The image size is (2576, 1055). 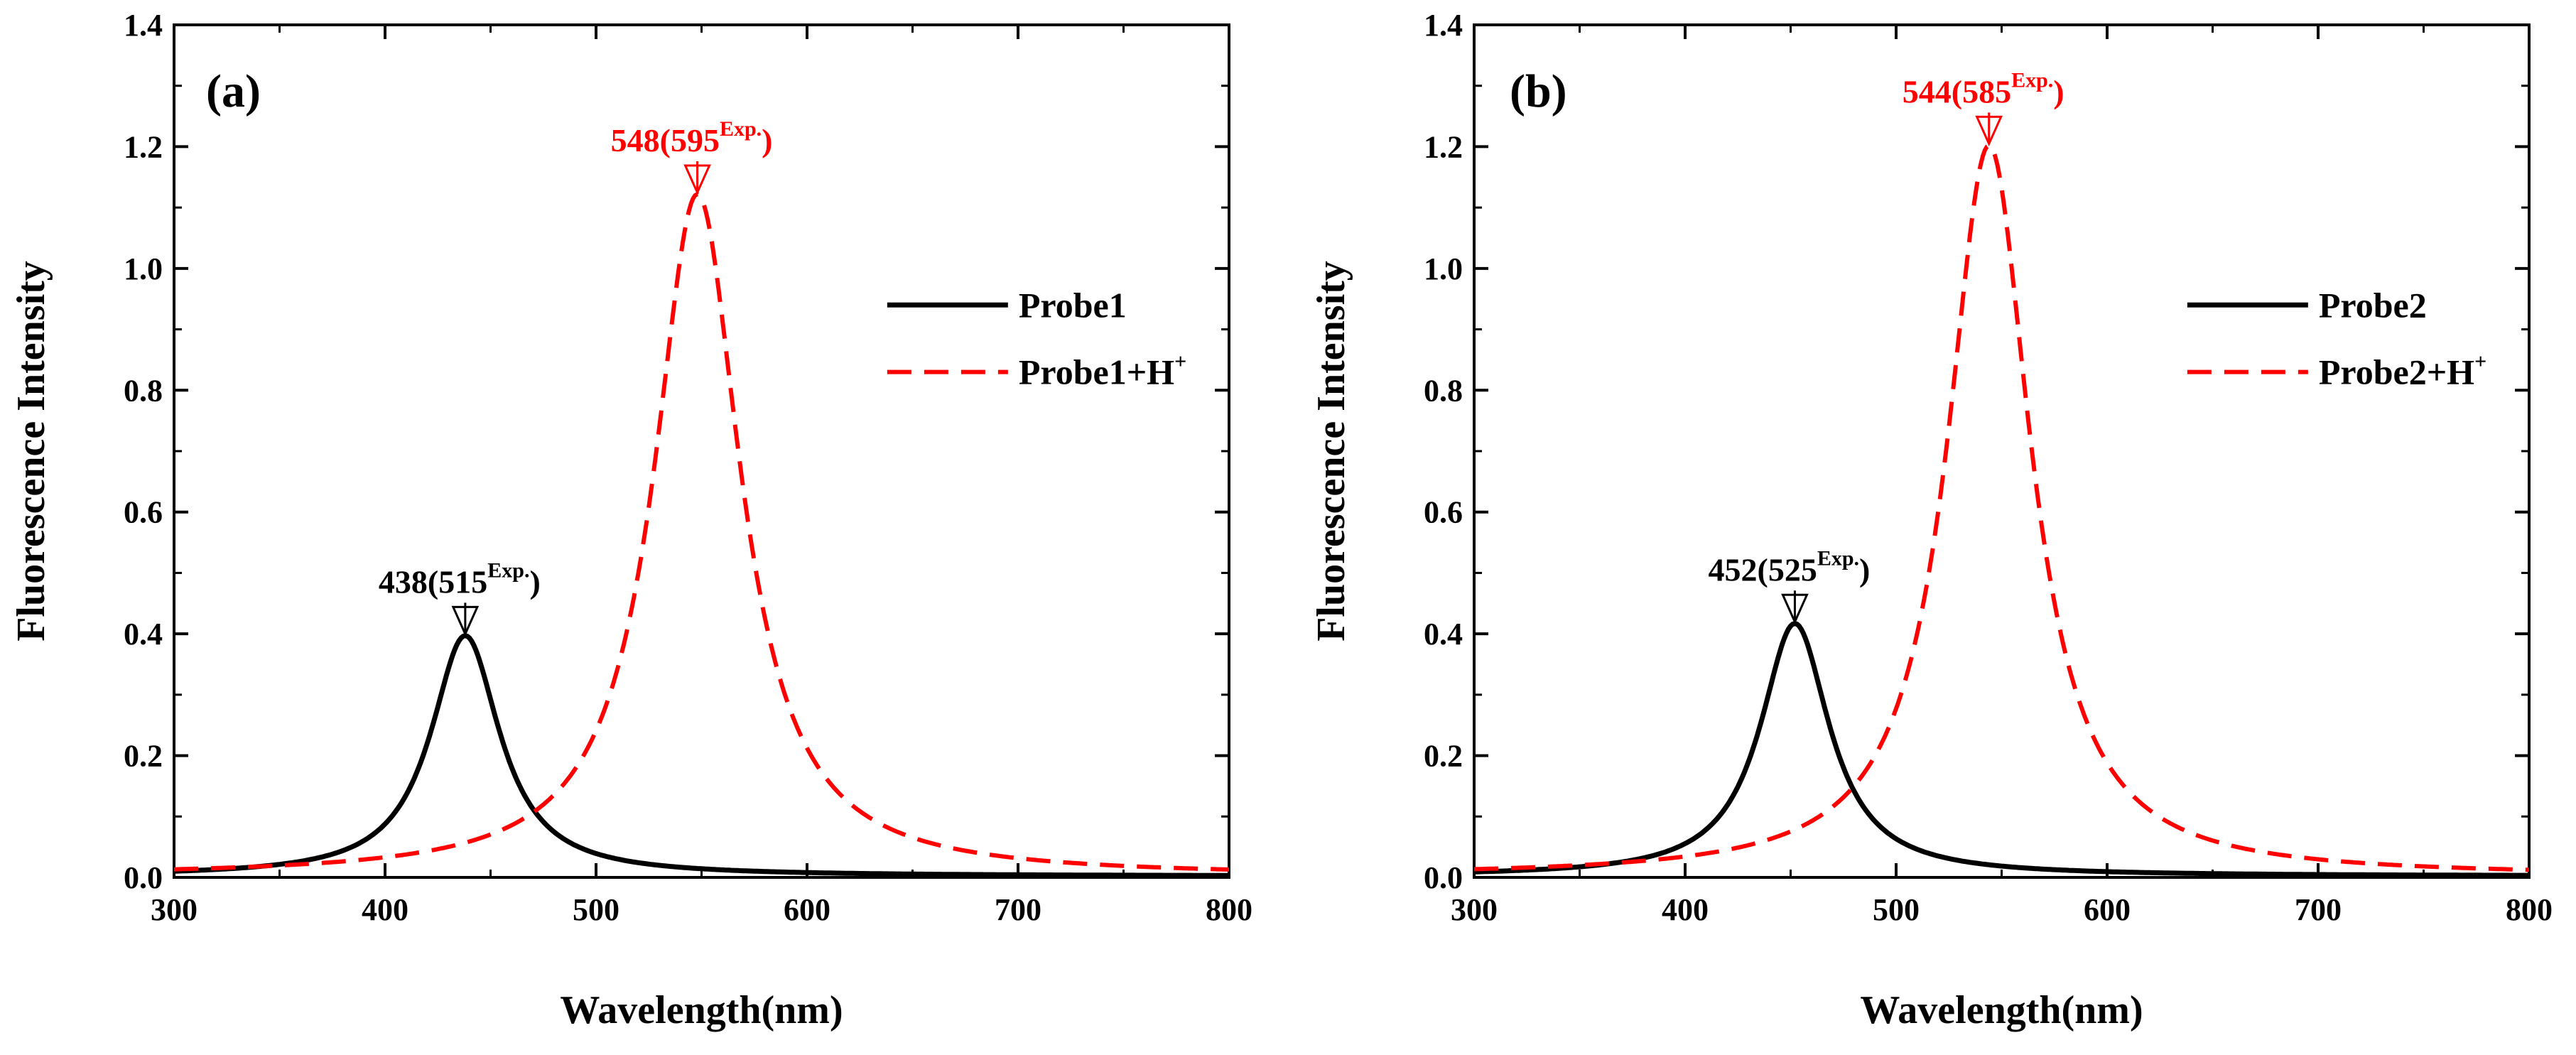 What do you see at coordinates (1474, 909) in the screenshot?
I see `x-tick-label: 300` at bounding box center [1474, 909].